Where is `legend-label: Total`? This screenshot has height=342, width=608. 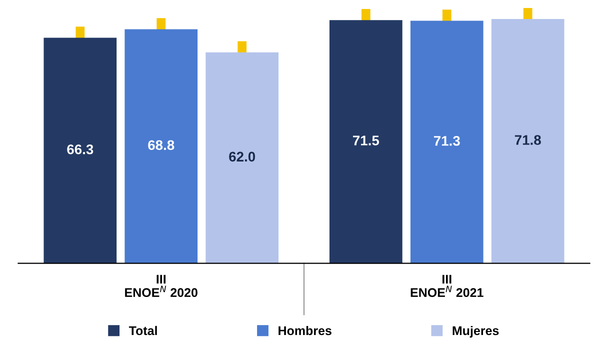 legend-label: Total is located at coordinates (142, 331).